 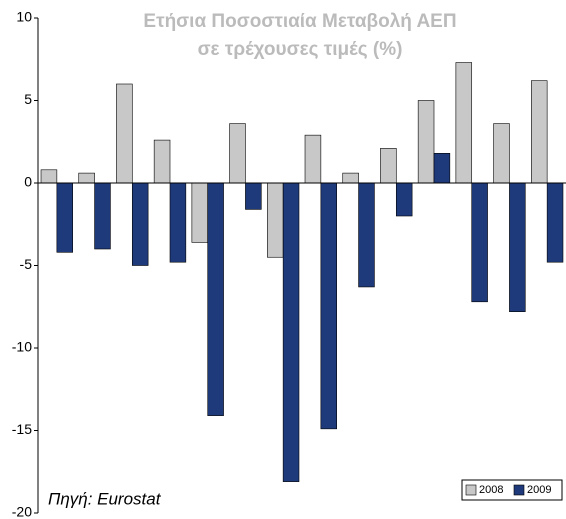 What do you see at coordinates (105, 498) in the screenshot?
I see `source: Πηγή: Eurostat` at bounding box center [105, 498].